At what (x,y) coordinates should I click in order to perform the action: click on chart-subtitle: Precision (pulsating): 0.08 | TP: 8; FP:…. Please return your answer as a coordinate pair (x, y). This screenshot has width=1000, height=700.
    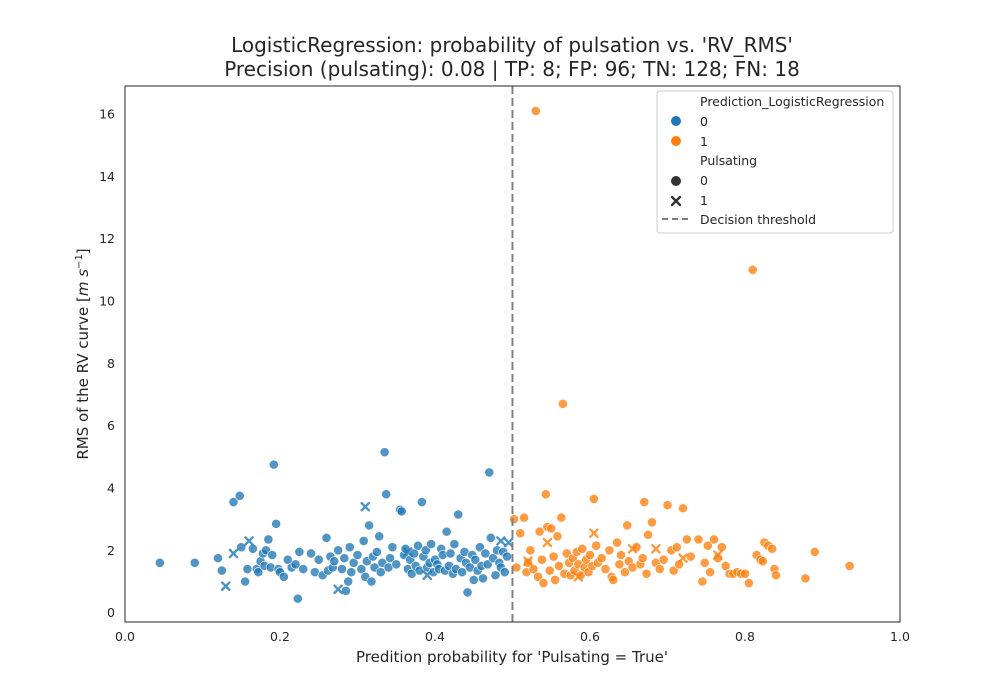
    Looking at the image, I should click on (512, 69).